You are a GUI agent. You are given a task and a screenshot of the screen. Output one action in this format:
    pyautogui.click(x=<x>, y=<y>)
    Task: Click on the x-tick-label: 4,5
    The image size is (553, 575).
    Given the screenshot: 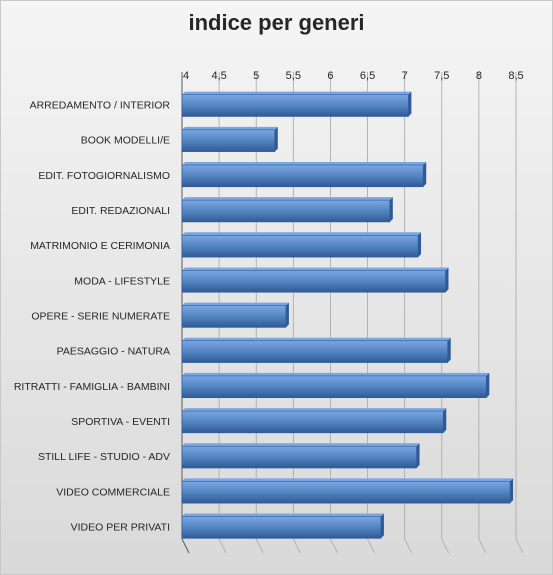 What is the action you would take?
    pyautogui.click(x=218, y=76)
    